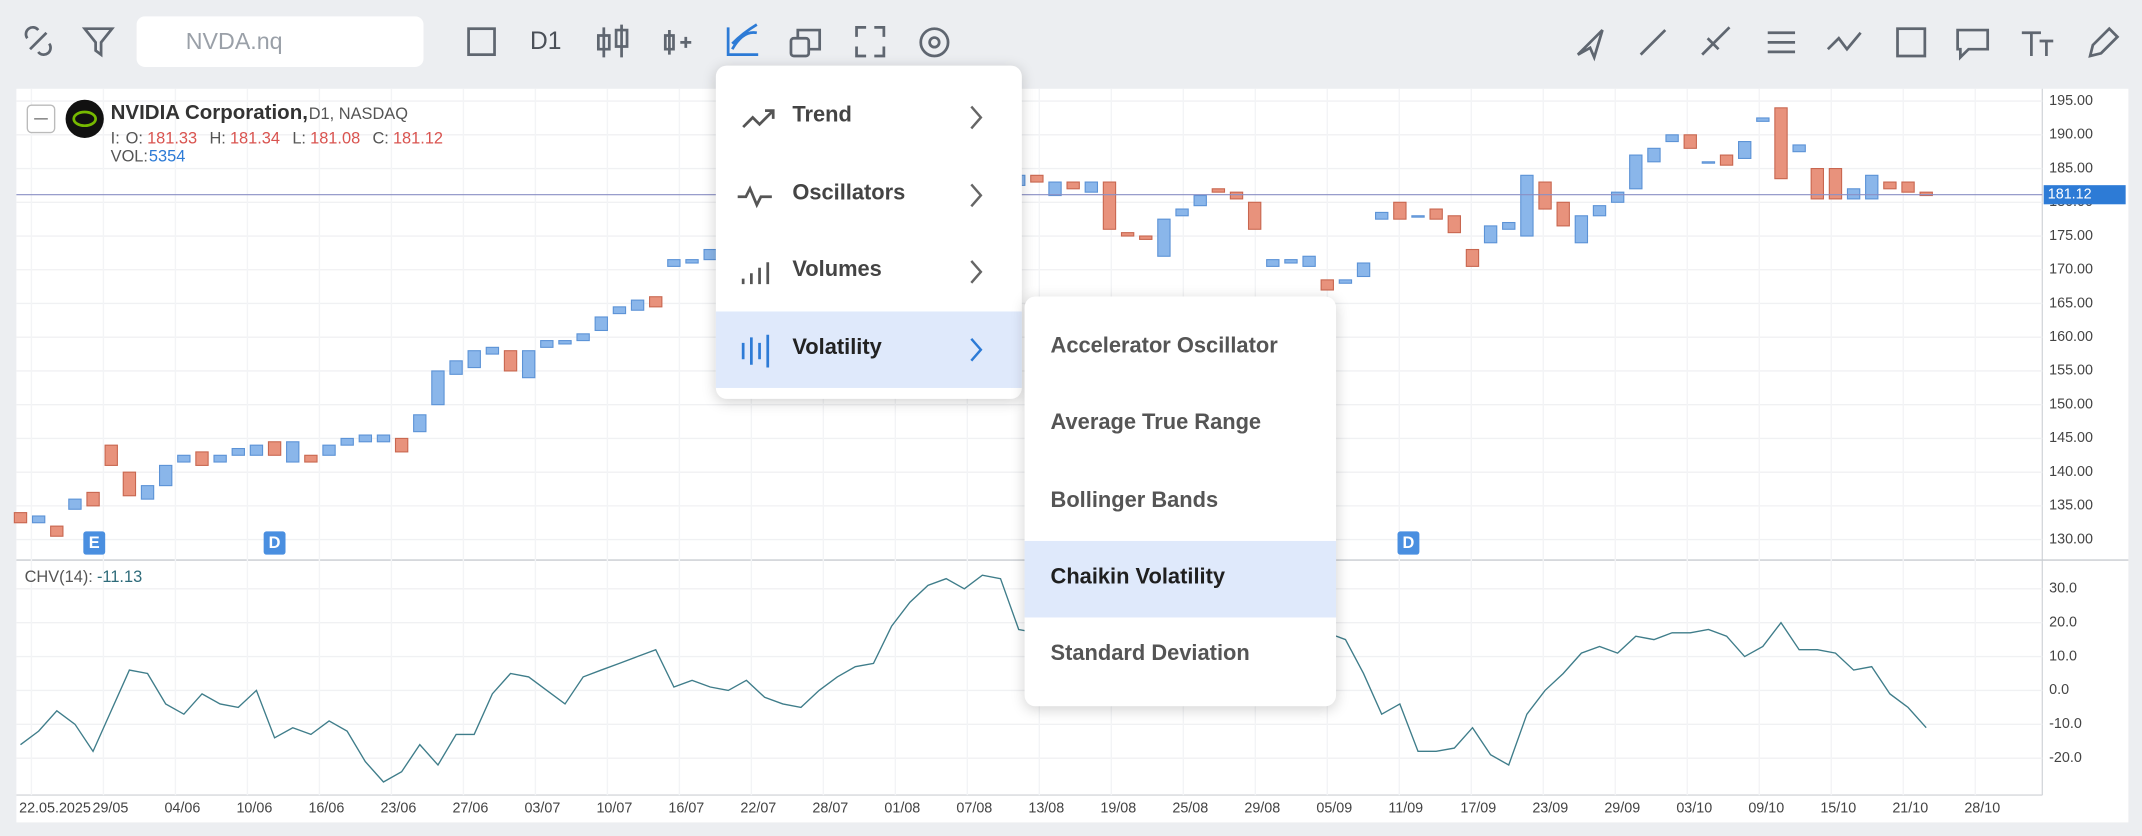  I want to click on draw-ray-icon, so click(1590, 45).